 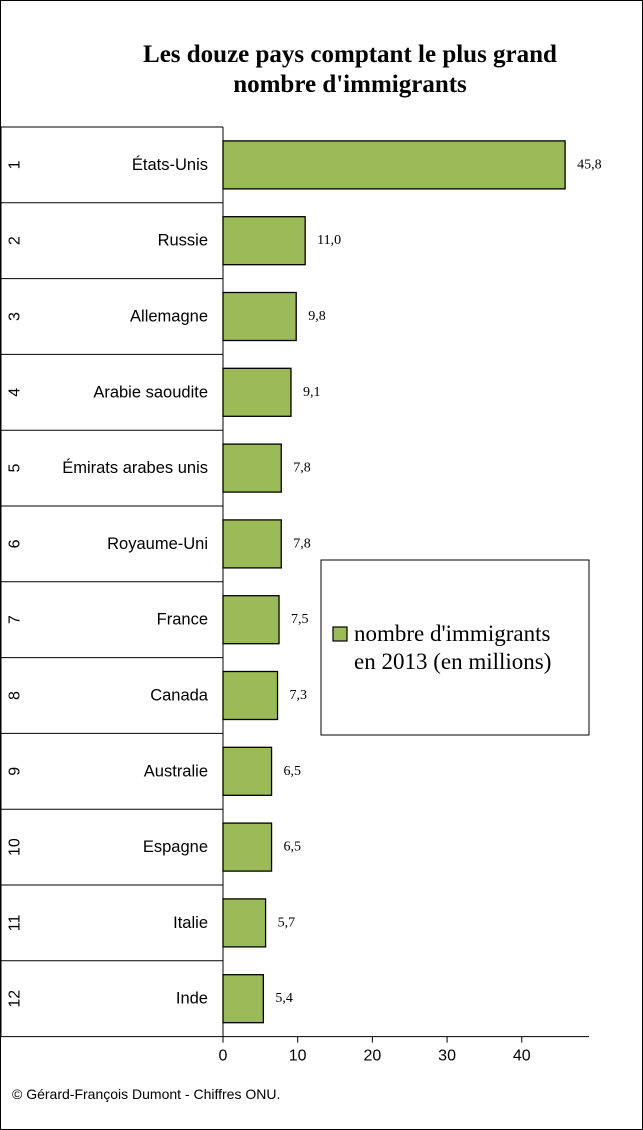 I want to click on country-label: Italie, so click(x=190, y=923).